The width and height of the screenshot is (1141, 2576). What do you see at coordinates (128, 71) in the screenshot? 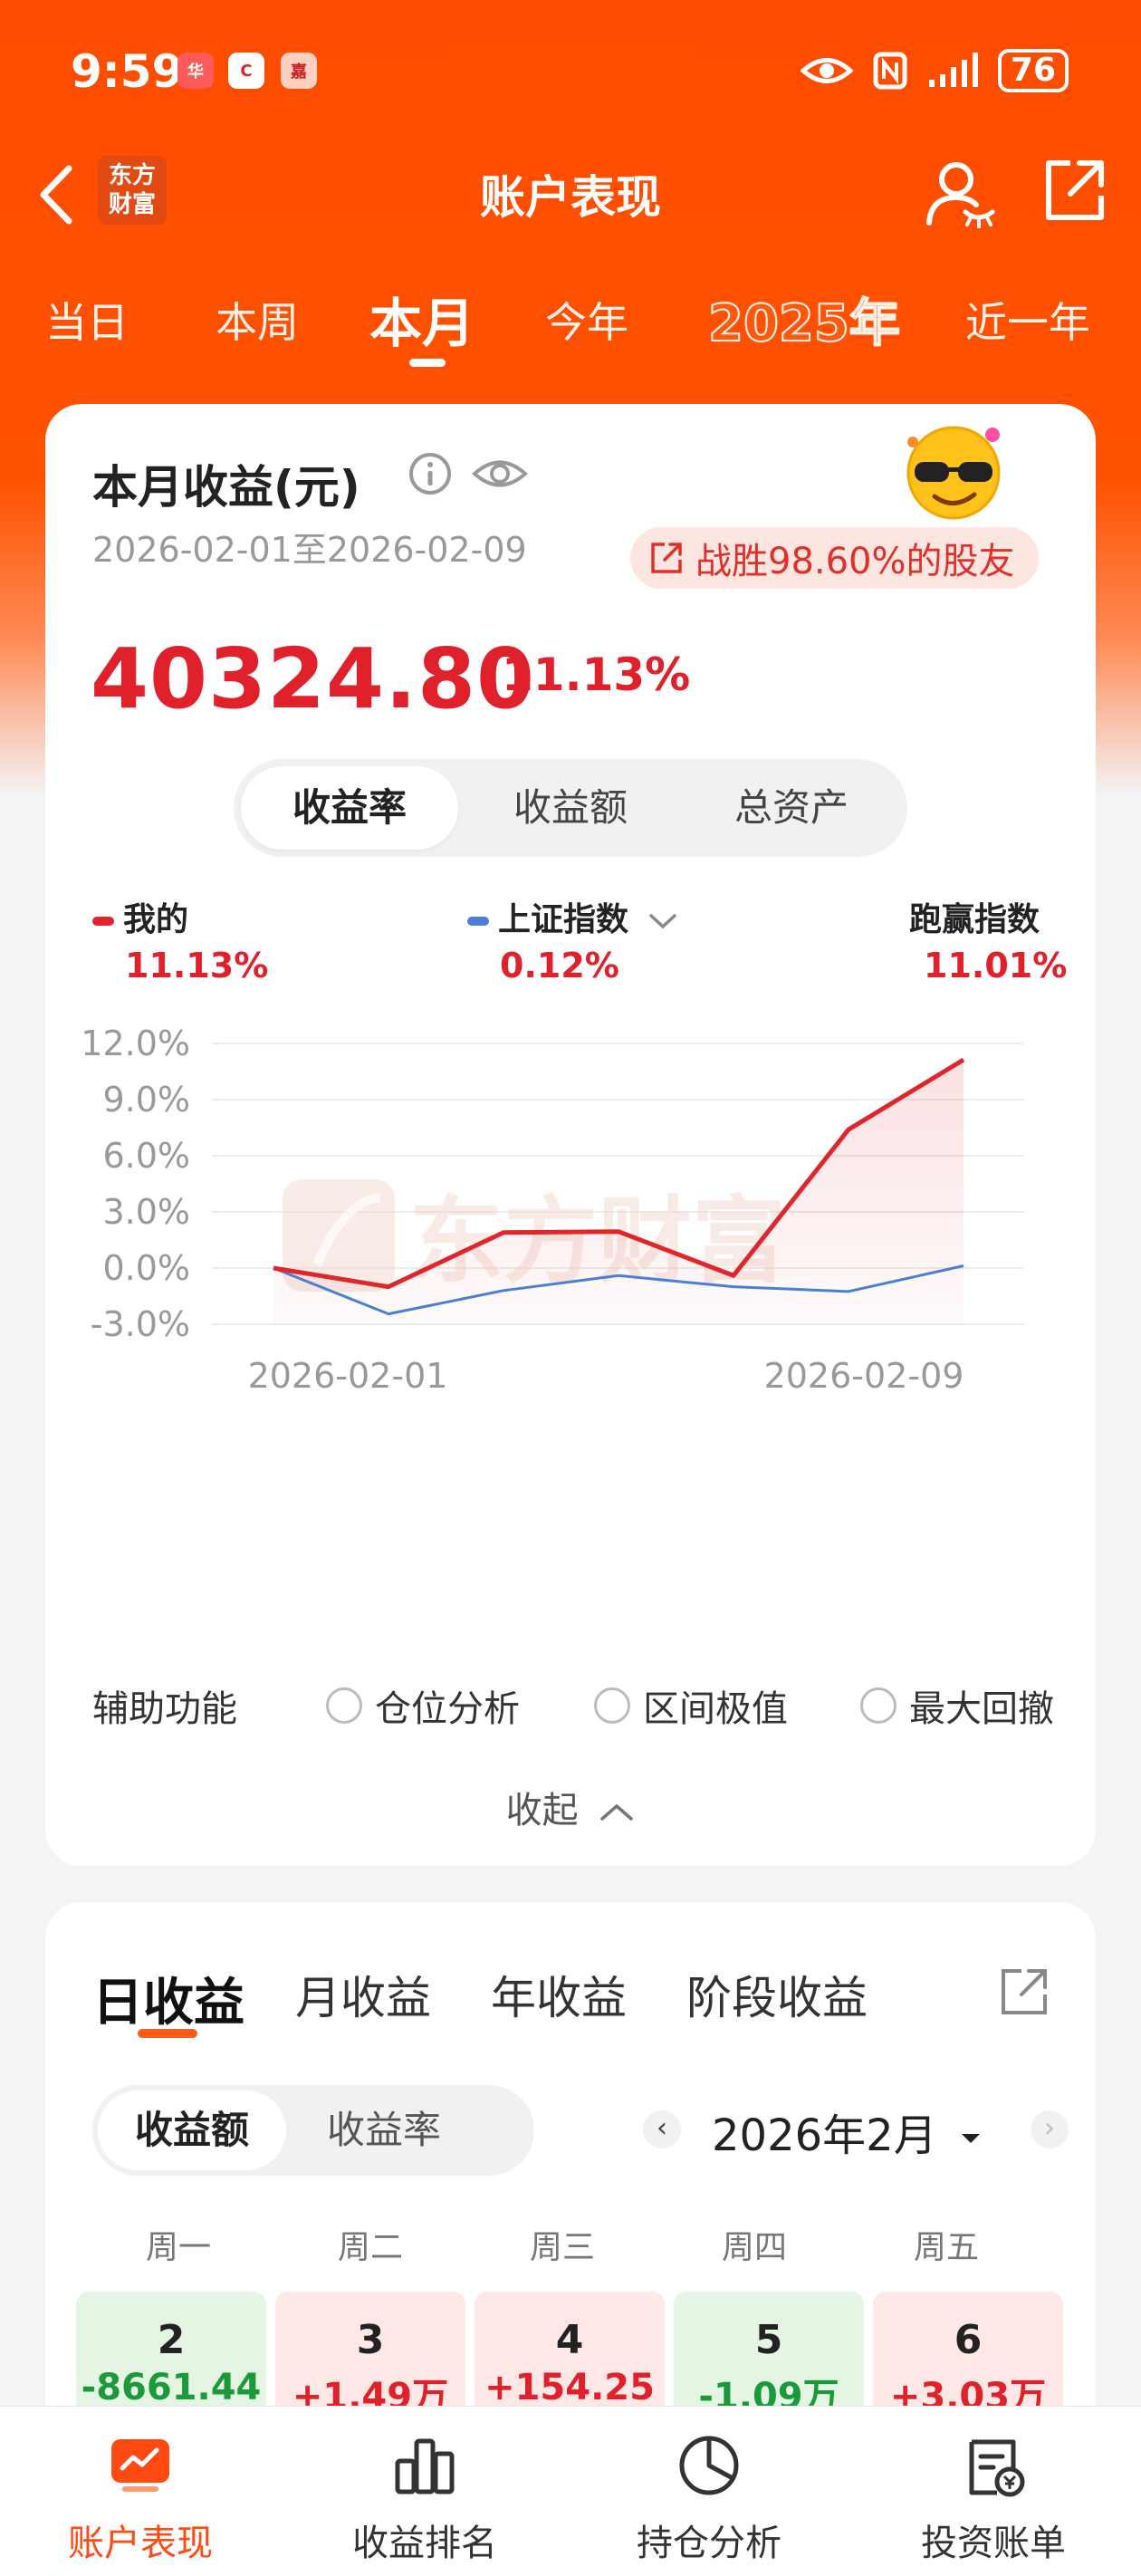
I see `status-time: 9:59` at bounding box center [128, 71].